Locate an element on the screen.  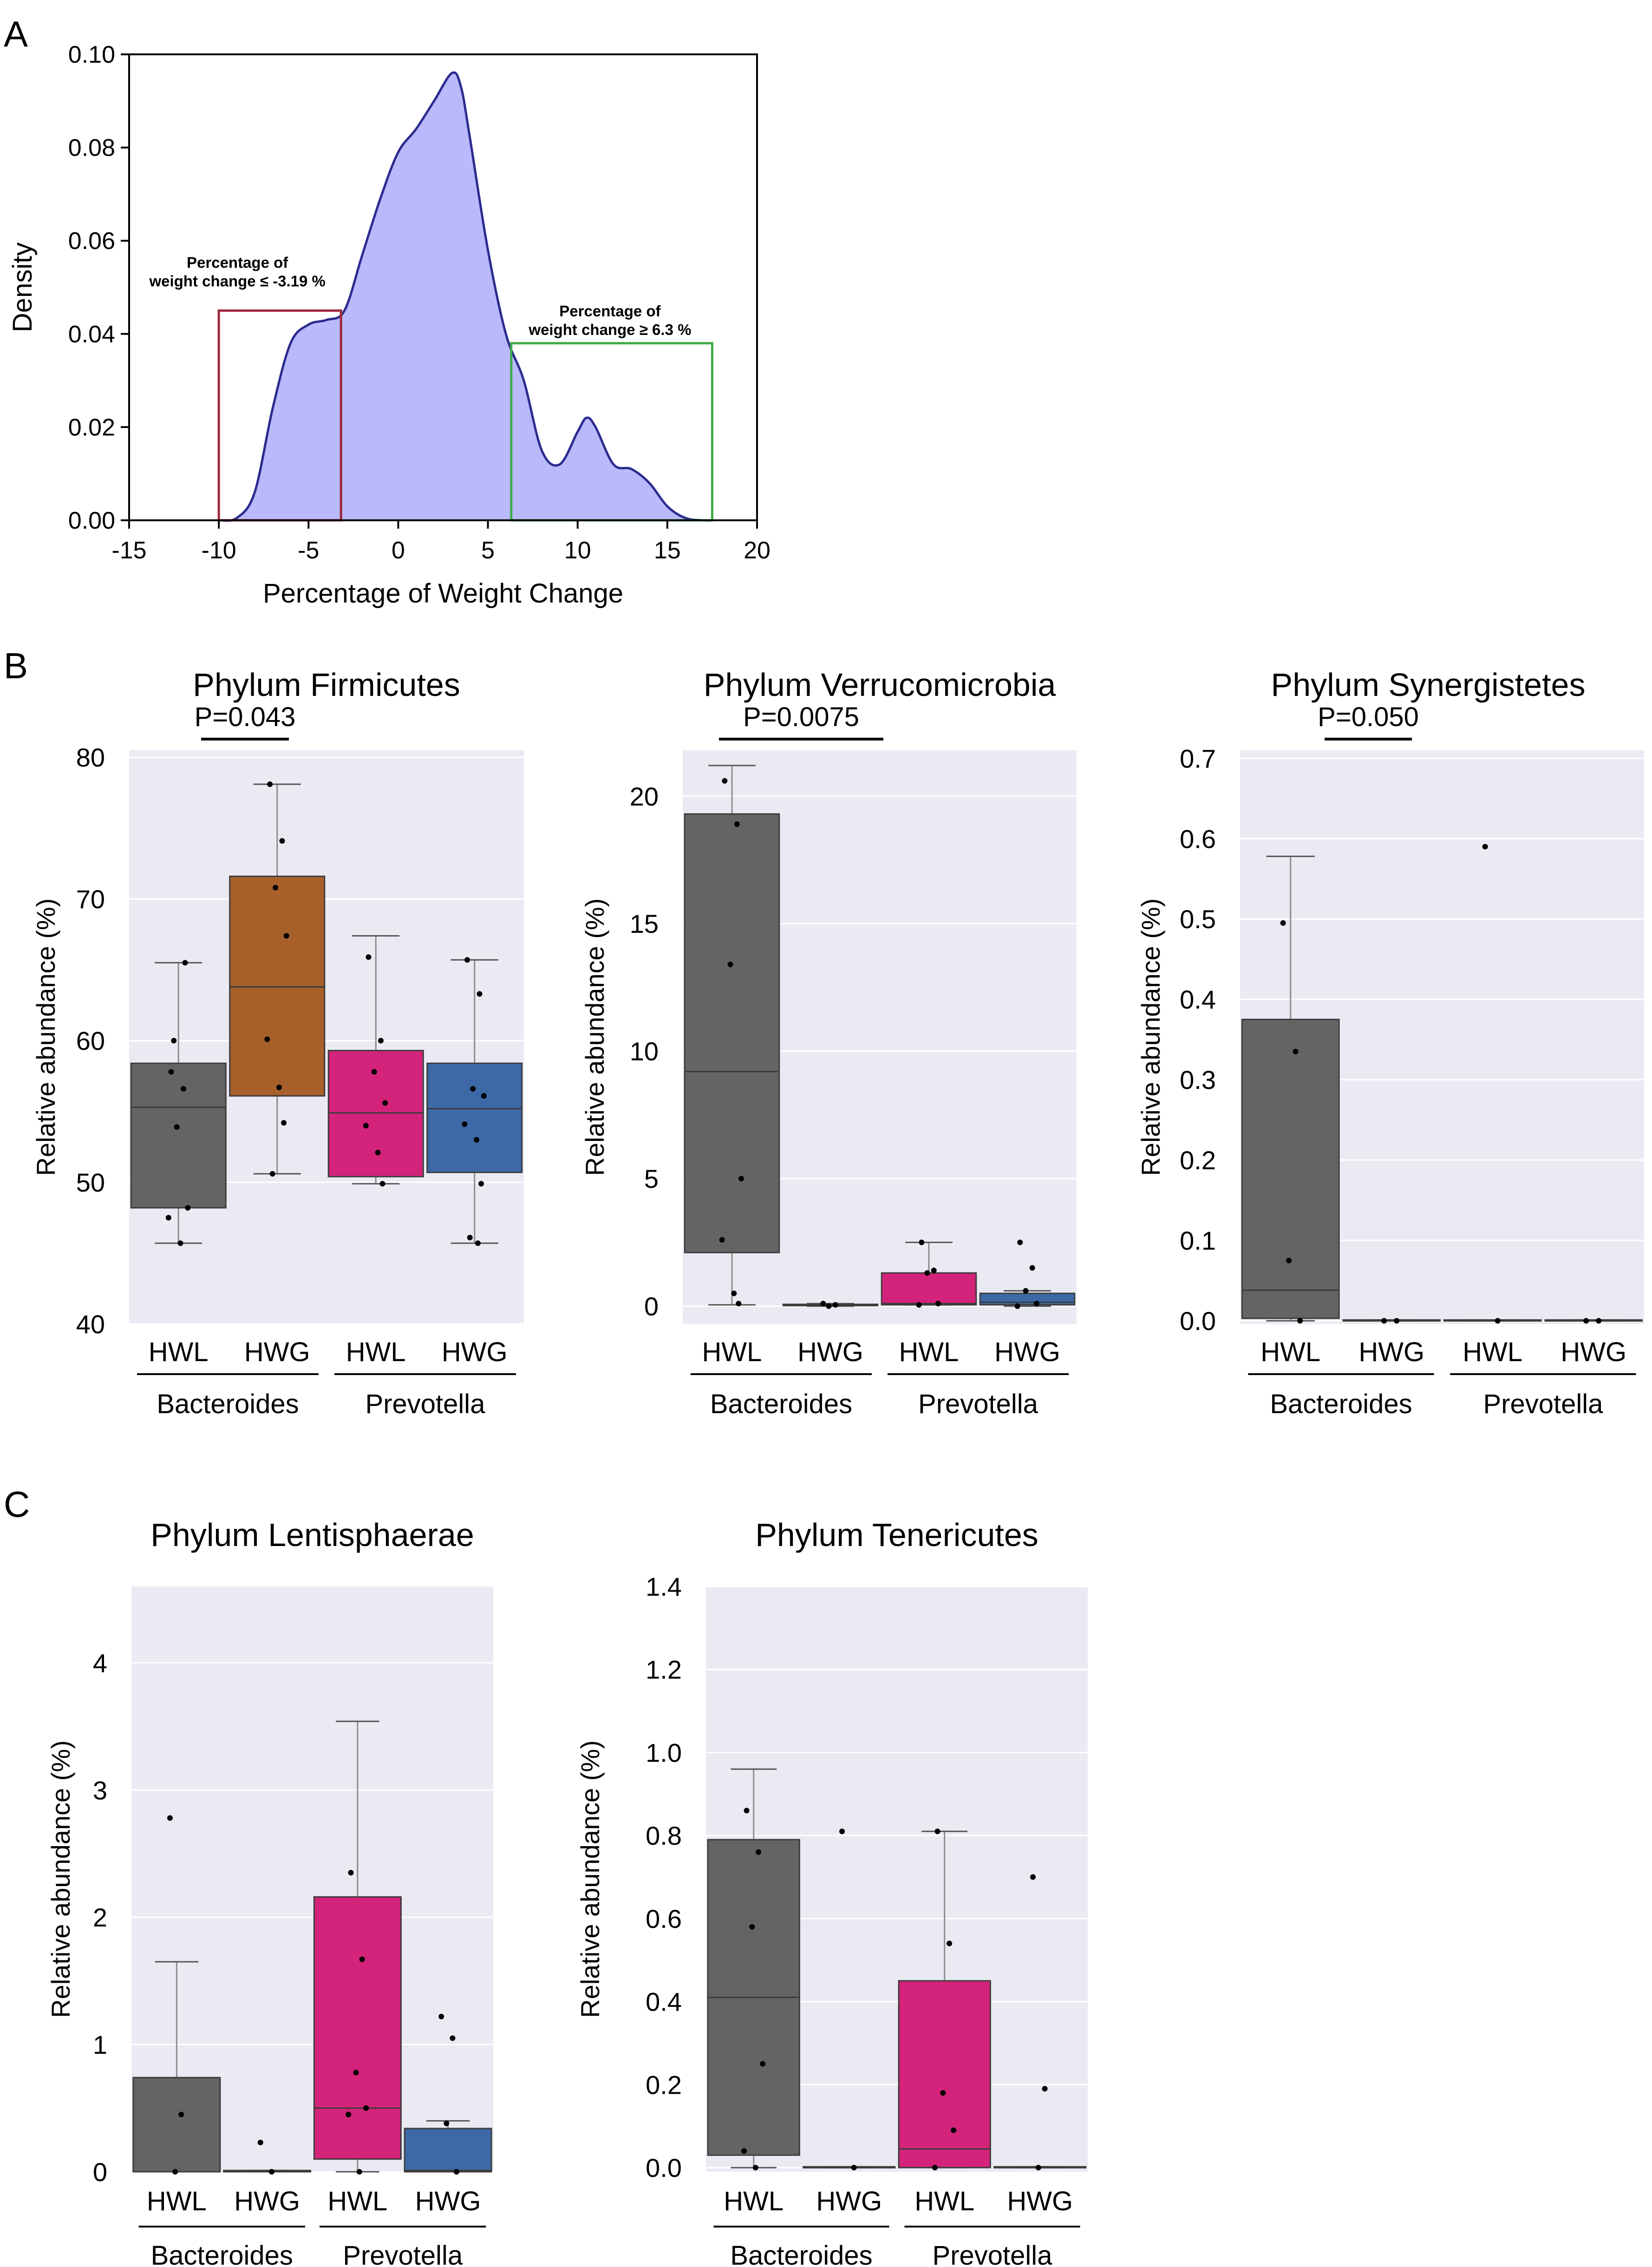
y-tick-label: 40 is located at coordinates (90, 1324).